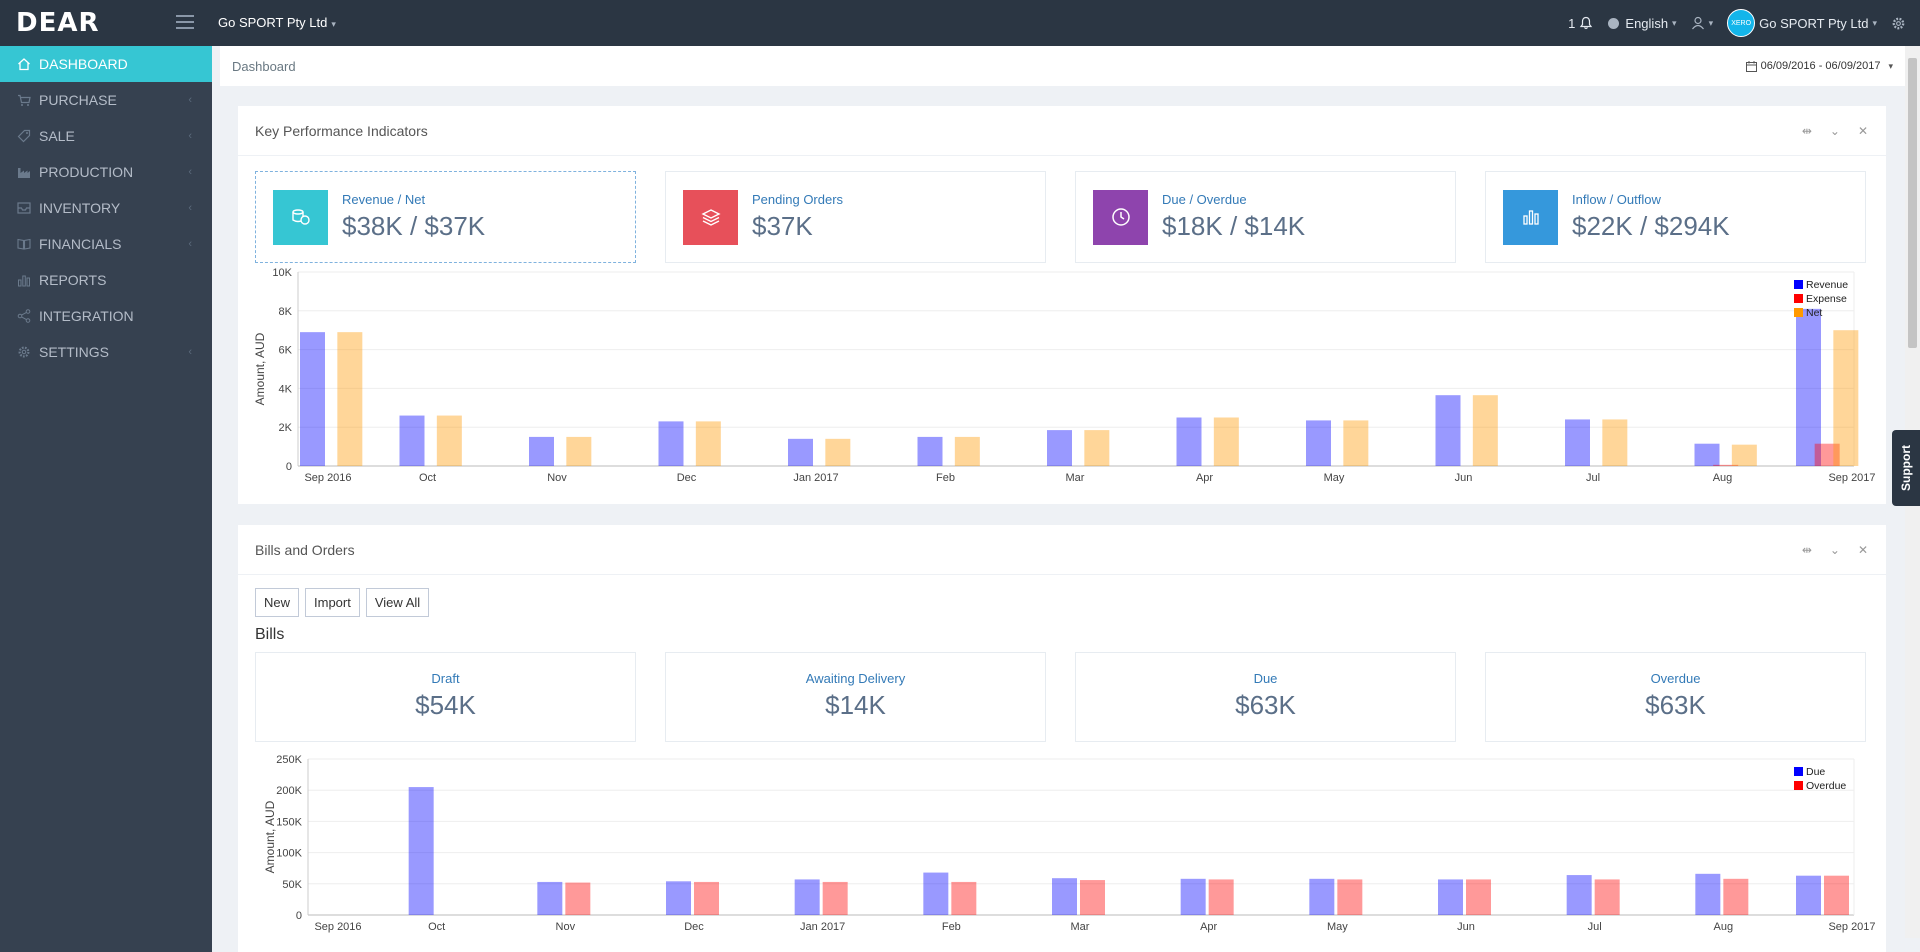 This screenshot has width=1920, height=952. Describe the element at coordinates (24, 172) in the screenshot. I see `factory-icon` at that location.